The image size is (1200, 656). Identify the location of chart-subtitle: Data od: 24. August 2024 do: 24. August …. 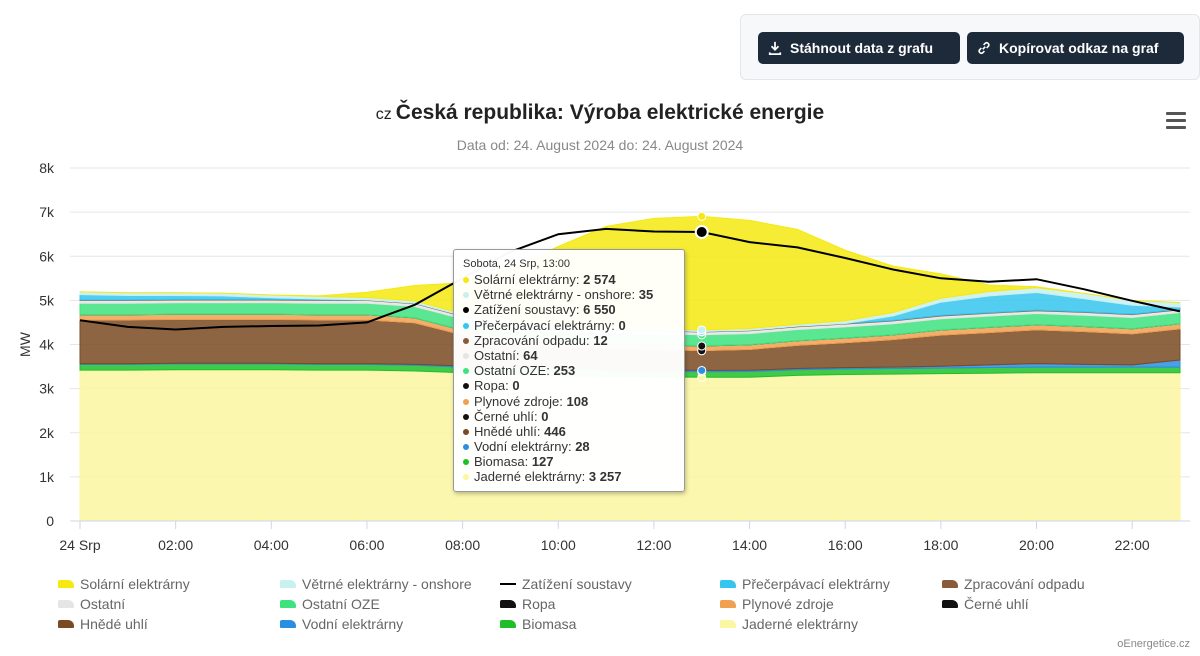
(600, 145).